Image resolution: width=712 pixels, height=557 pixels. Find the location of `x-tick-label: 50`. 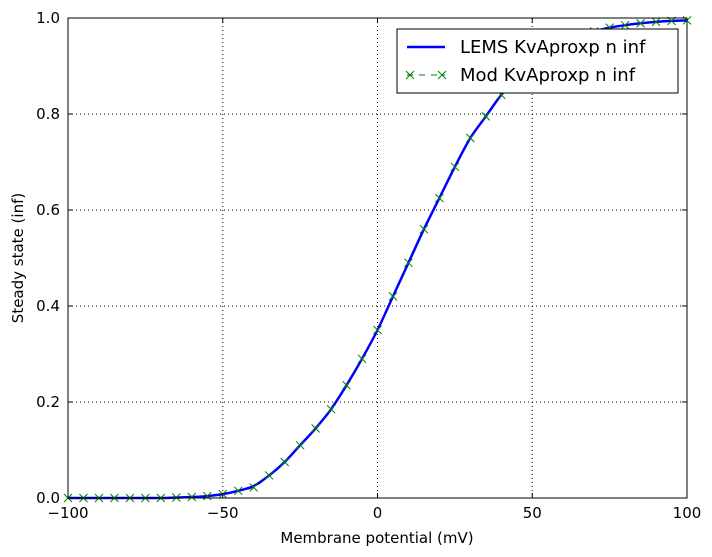

x-tick-label: 50 is located at coordinates (532, 513).